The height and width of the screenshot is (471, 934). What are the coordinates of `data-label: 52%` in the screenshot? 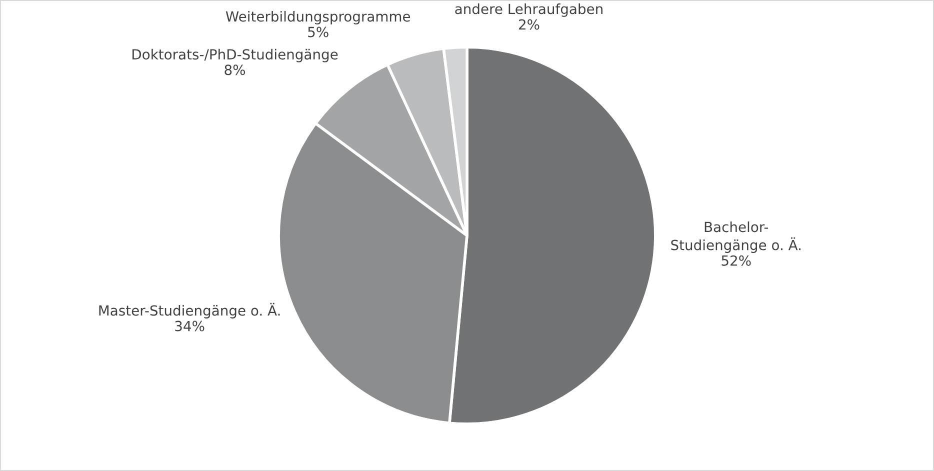 It's located at (736, 260).